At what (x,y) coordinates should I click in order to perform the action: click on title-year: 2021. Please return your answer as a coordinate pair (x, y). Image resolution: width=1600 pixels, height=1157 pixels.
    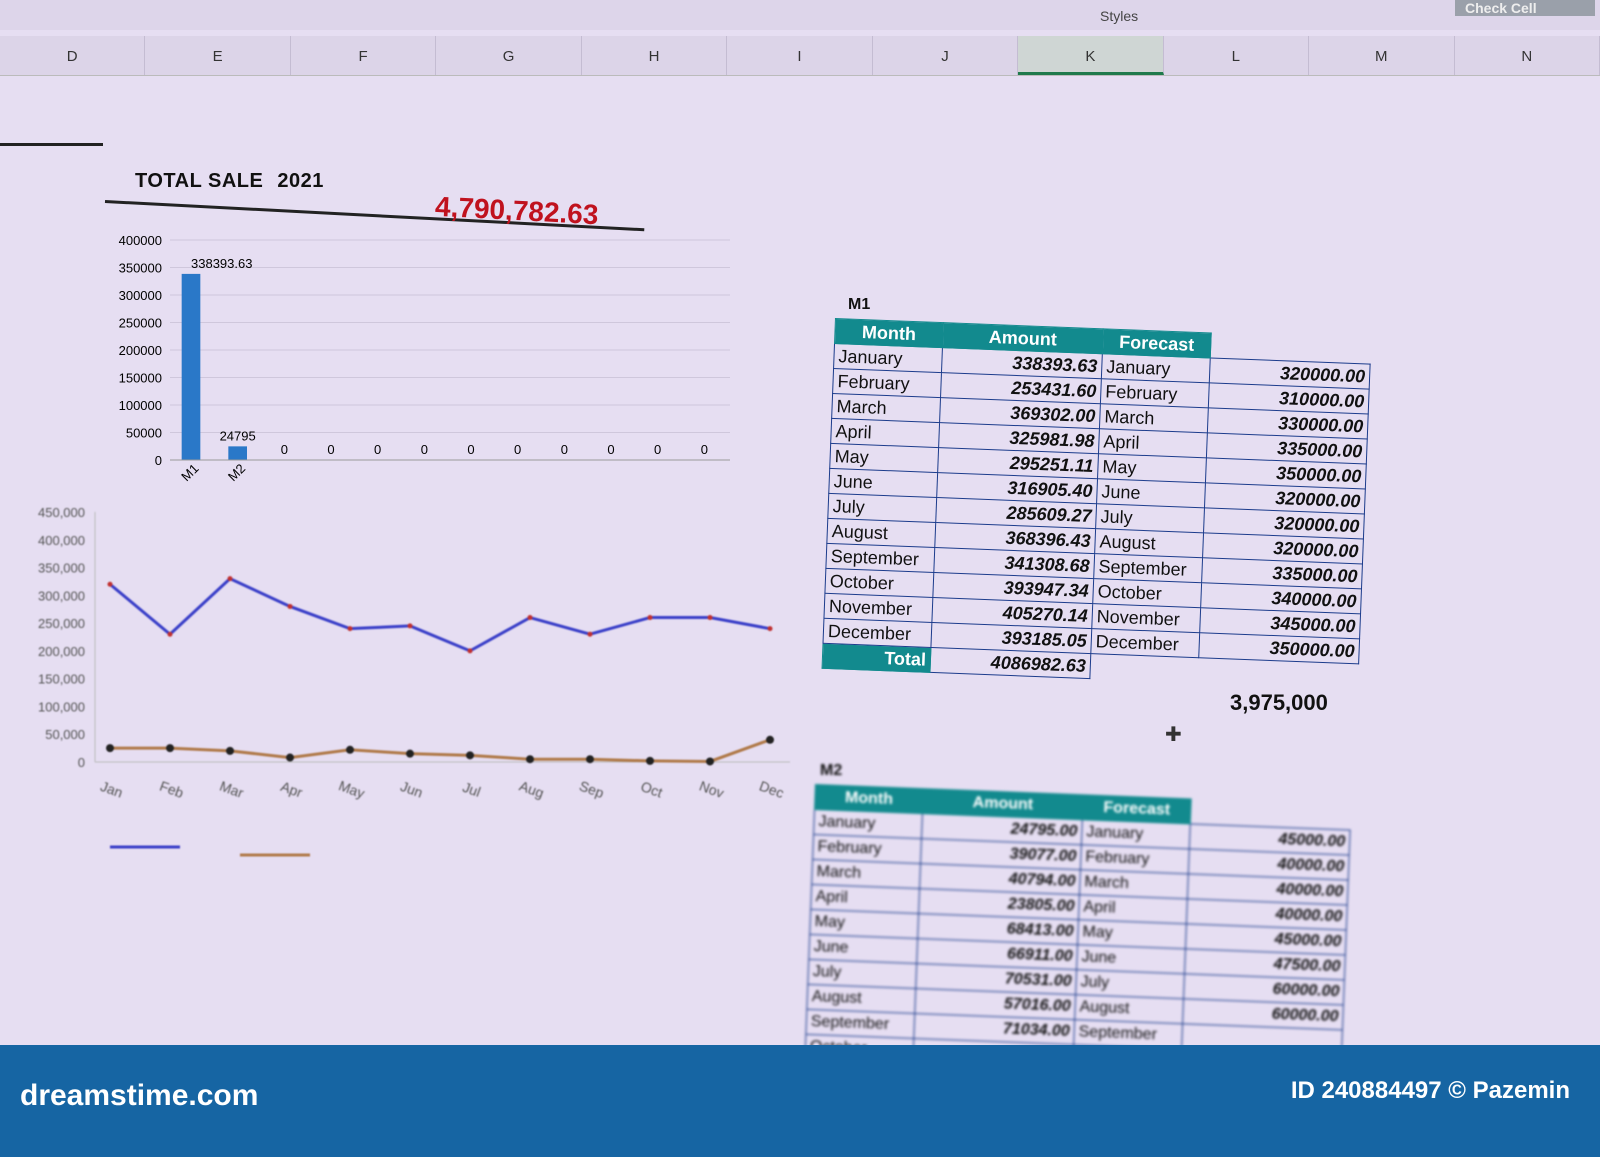
    Looking at the image, I should click on (300, 181).